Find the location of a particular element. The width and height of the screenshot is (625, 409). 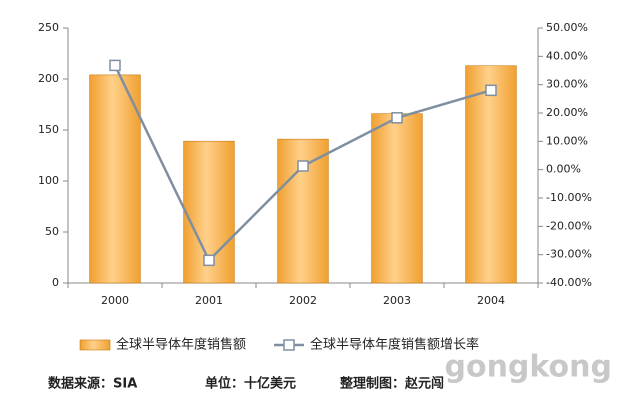

y2-tick-label: -10.00% is located at coordinates (569, 197).